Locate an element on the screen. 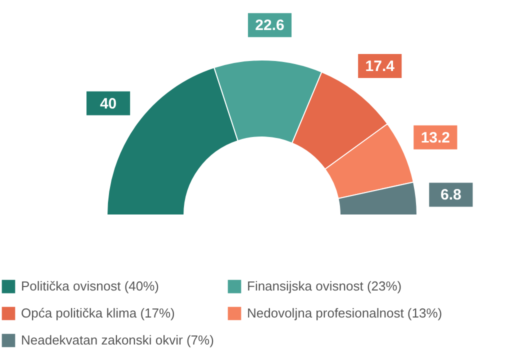 This screenshot has height=350, width=520. data-label: 22.6 is located at coordinates (269, 25).